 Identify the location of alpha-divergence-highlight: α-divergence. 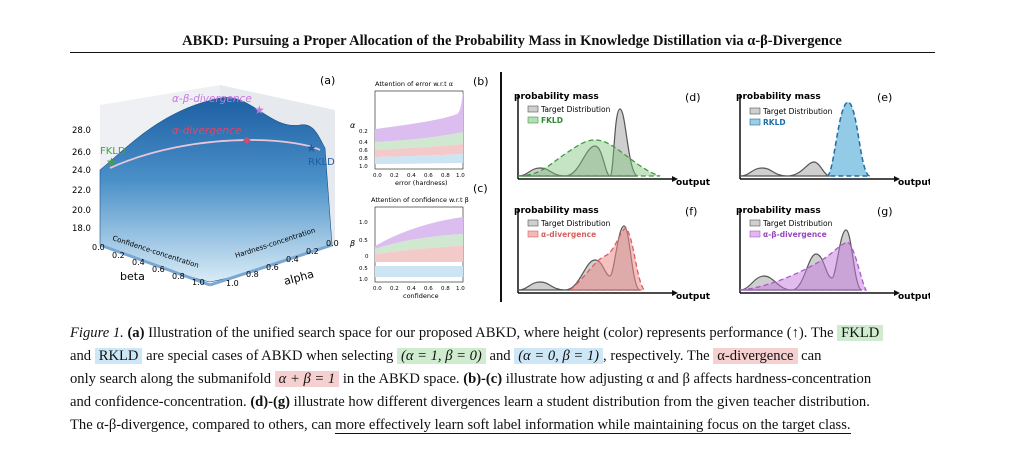
(755, 356).